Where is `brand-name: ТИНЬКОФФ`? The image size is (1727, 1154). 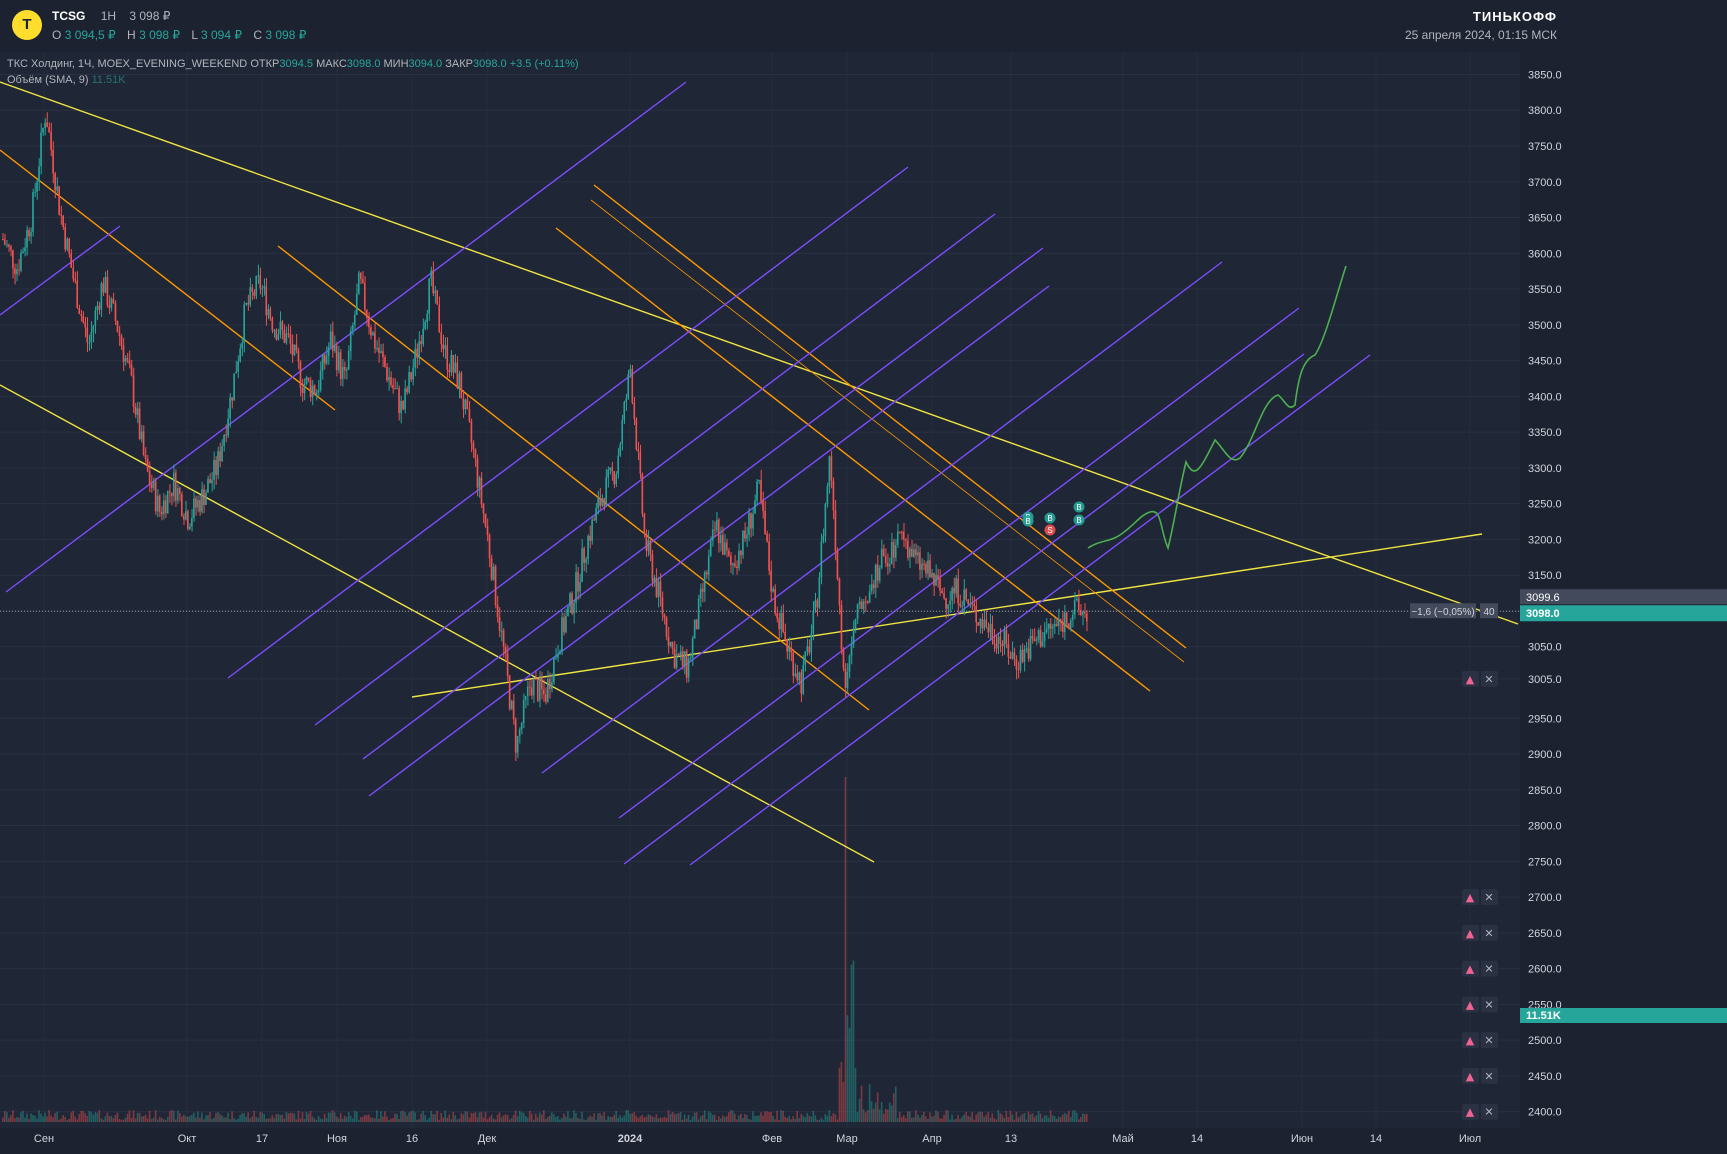
brand-name: ТИНЬКОФФ is located at coordinates (1514, 16).